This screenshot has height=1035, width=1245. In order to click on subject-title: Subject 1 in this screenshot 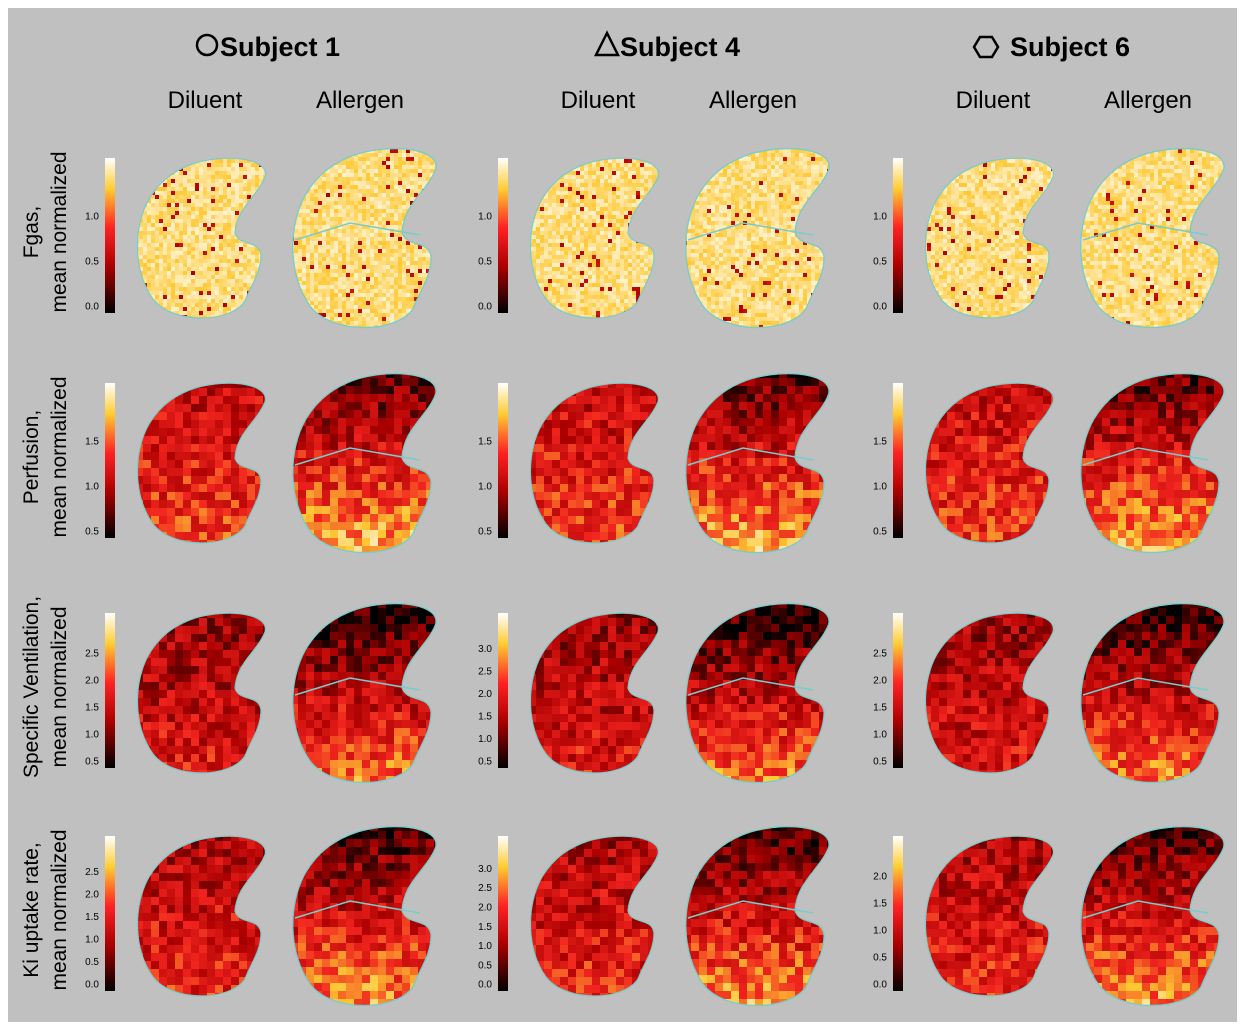, I will do `click(280, 47)`.